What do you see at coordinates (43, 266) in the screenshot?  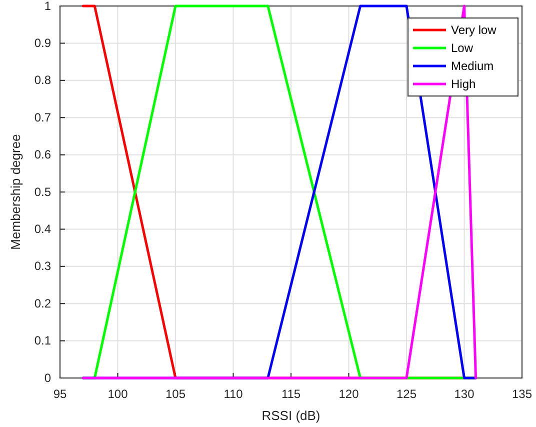 I see `y-tick-label: 0.3` at bounding box center [43, 266].